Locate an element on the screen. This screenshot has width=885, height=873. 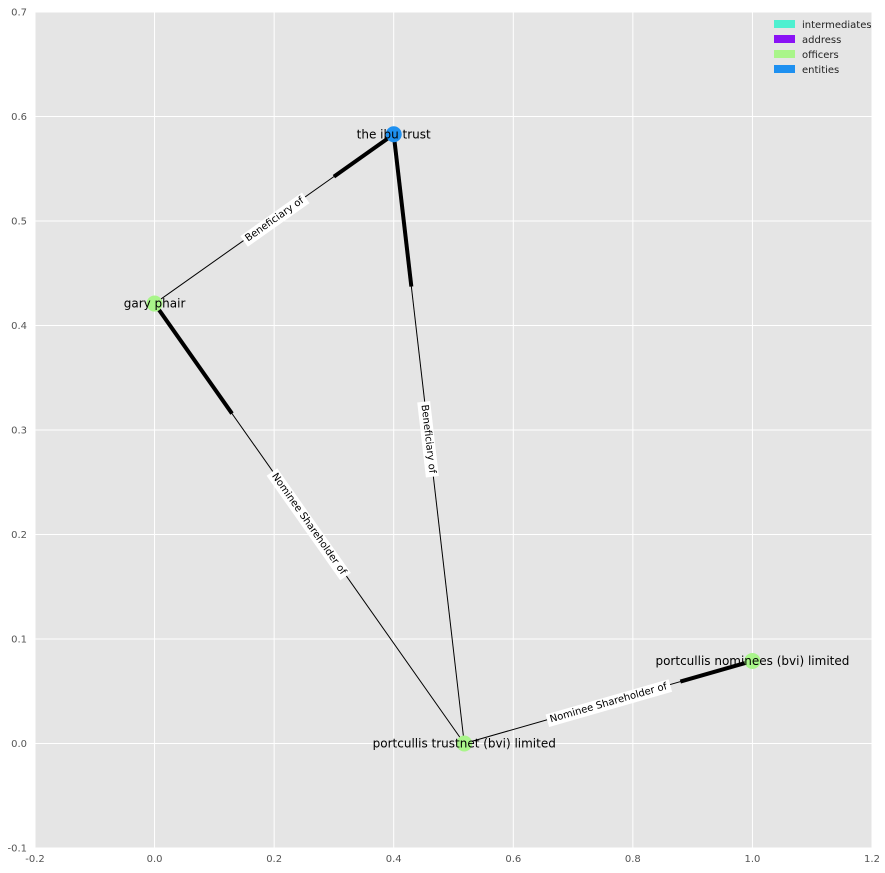
y-tick-label: 0.3 is located at coordinates (19, 431).